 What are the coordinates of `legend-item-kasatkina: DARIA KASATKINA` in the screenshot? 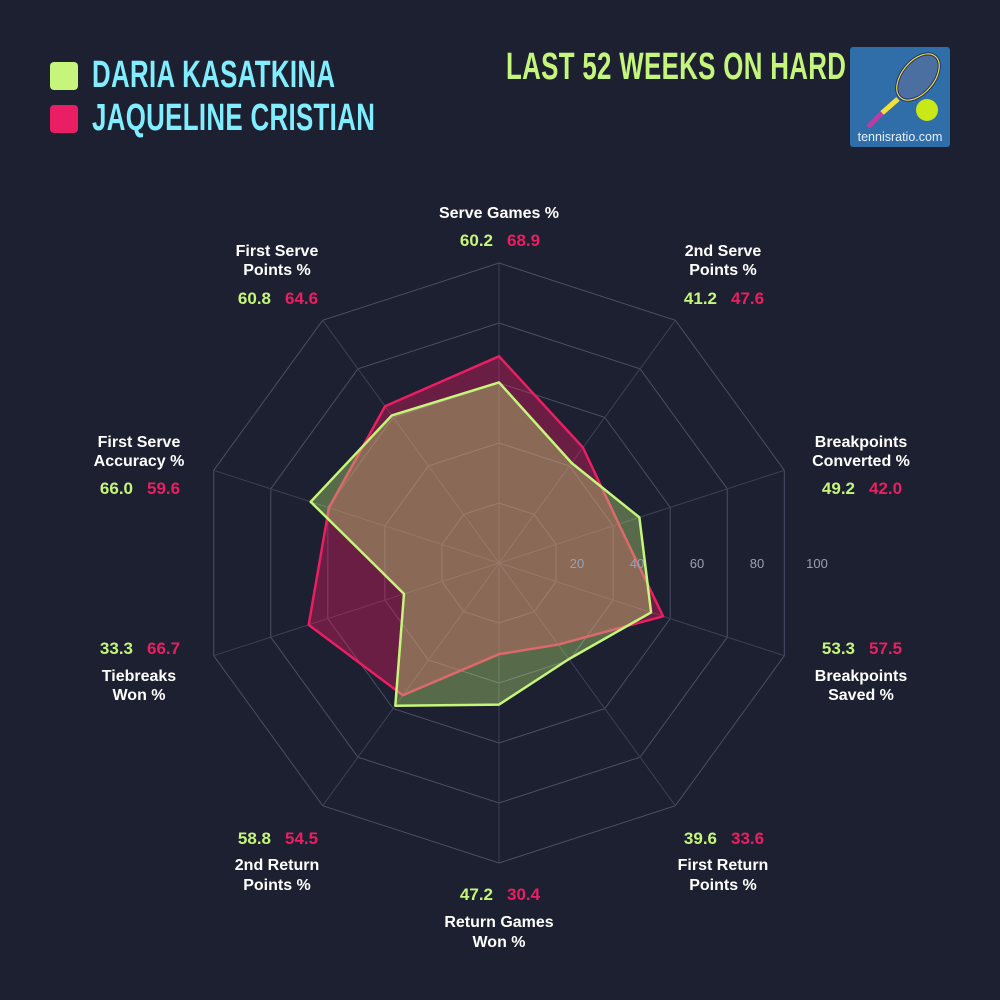 It's located at (250, 75).